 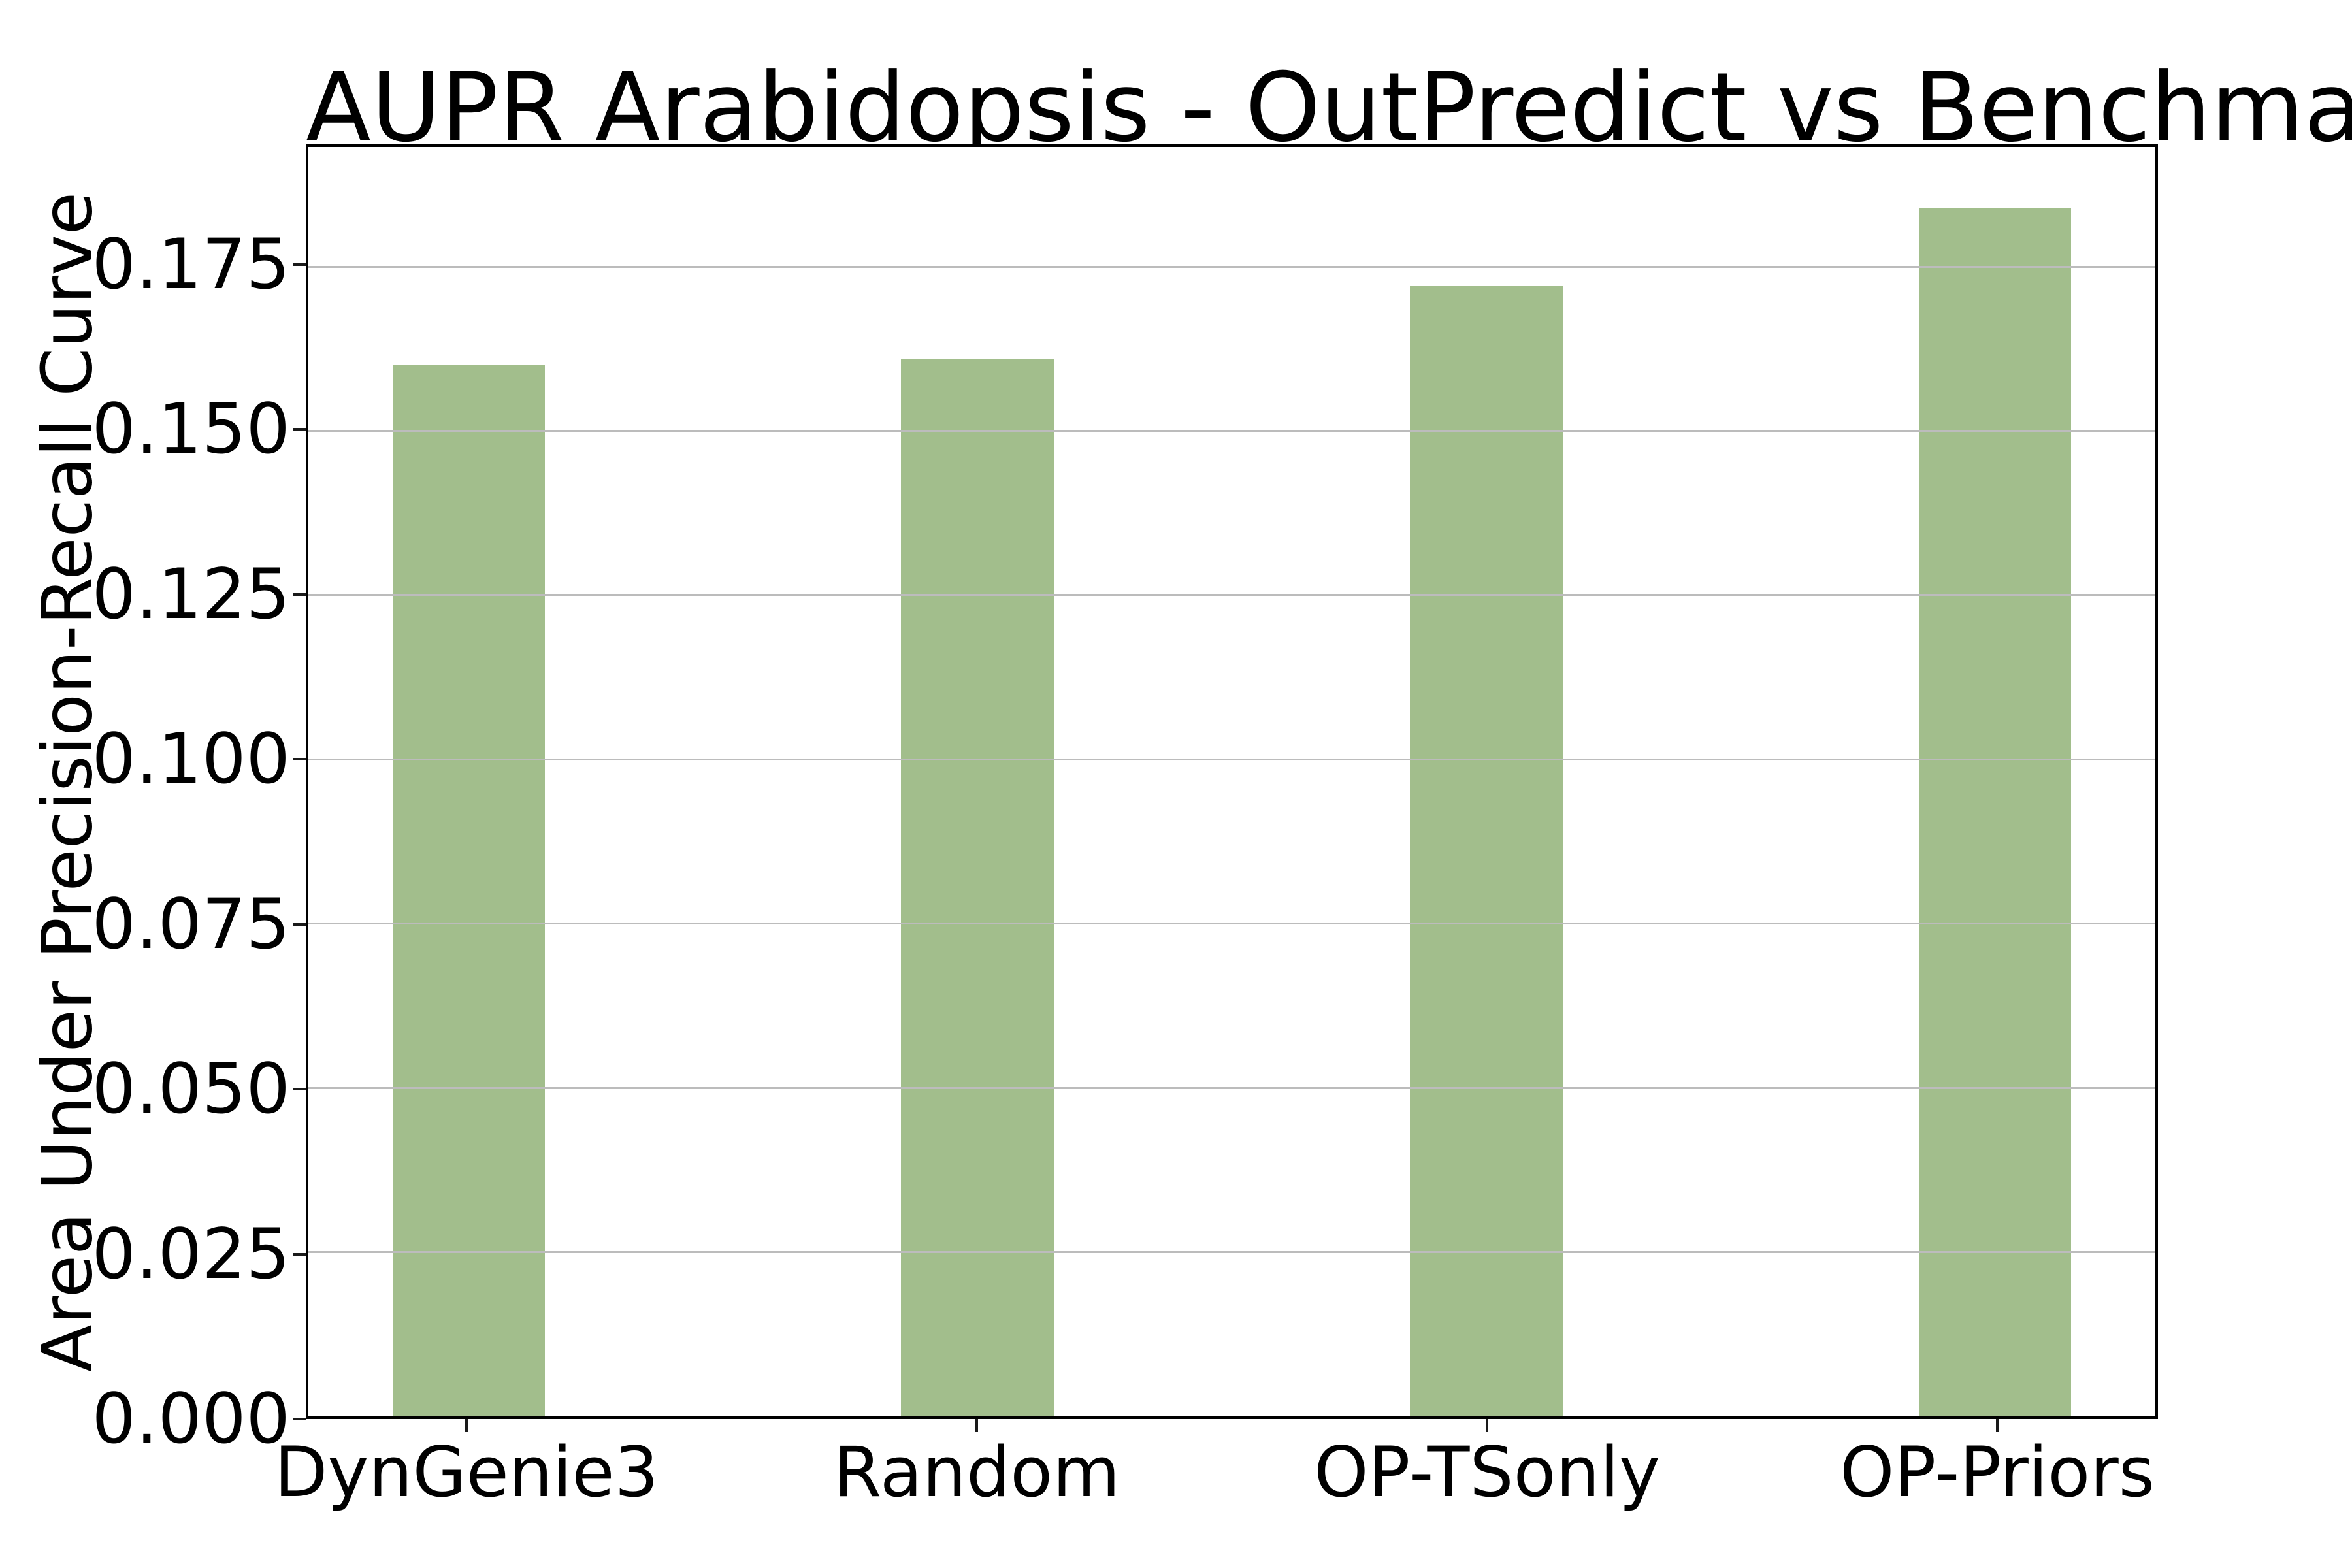 I want to click on y-tick-label-0.000: 0.000, so click(x=190, y=1419).